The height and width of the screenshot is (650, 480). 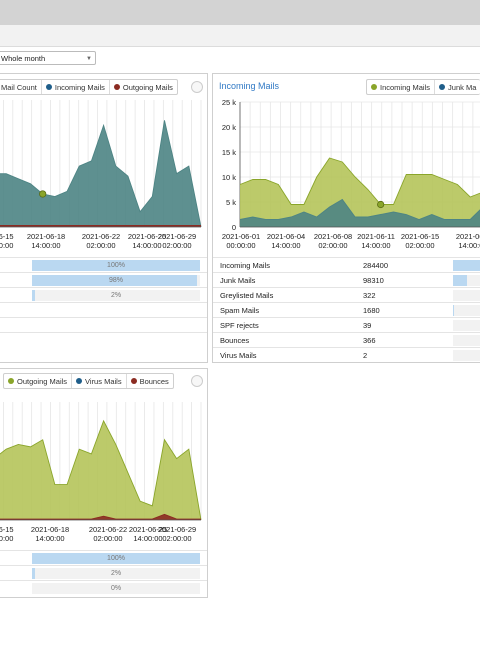 I want to click on y-tick-label: 5 k, so click(x=231, y=202).